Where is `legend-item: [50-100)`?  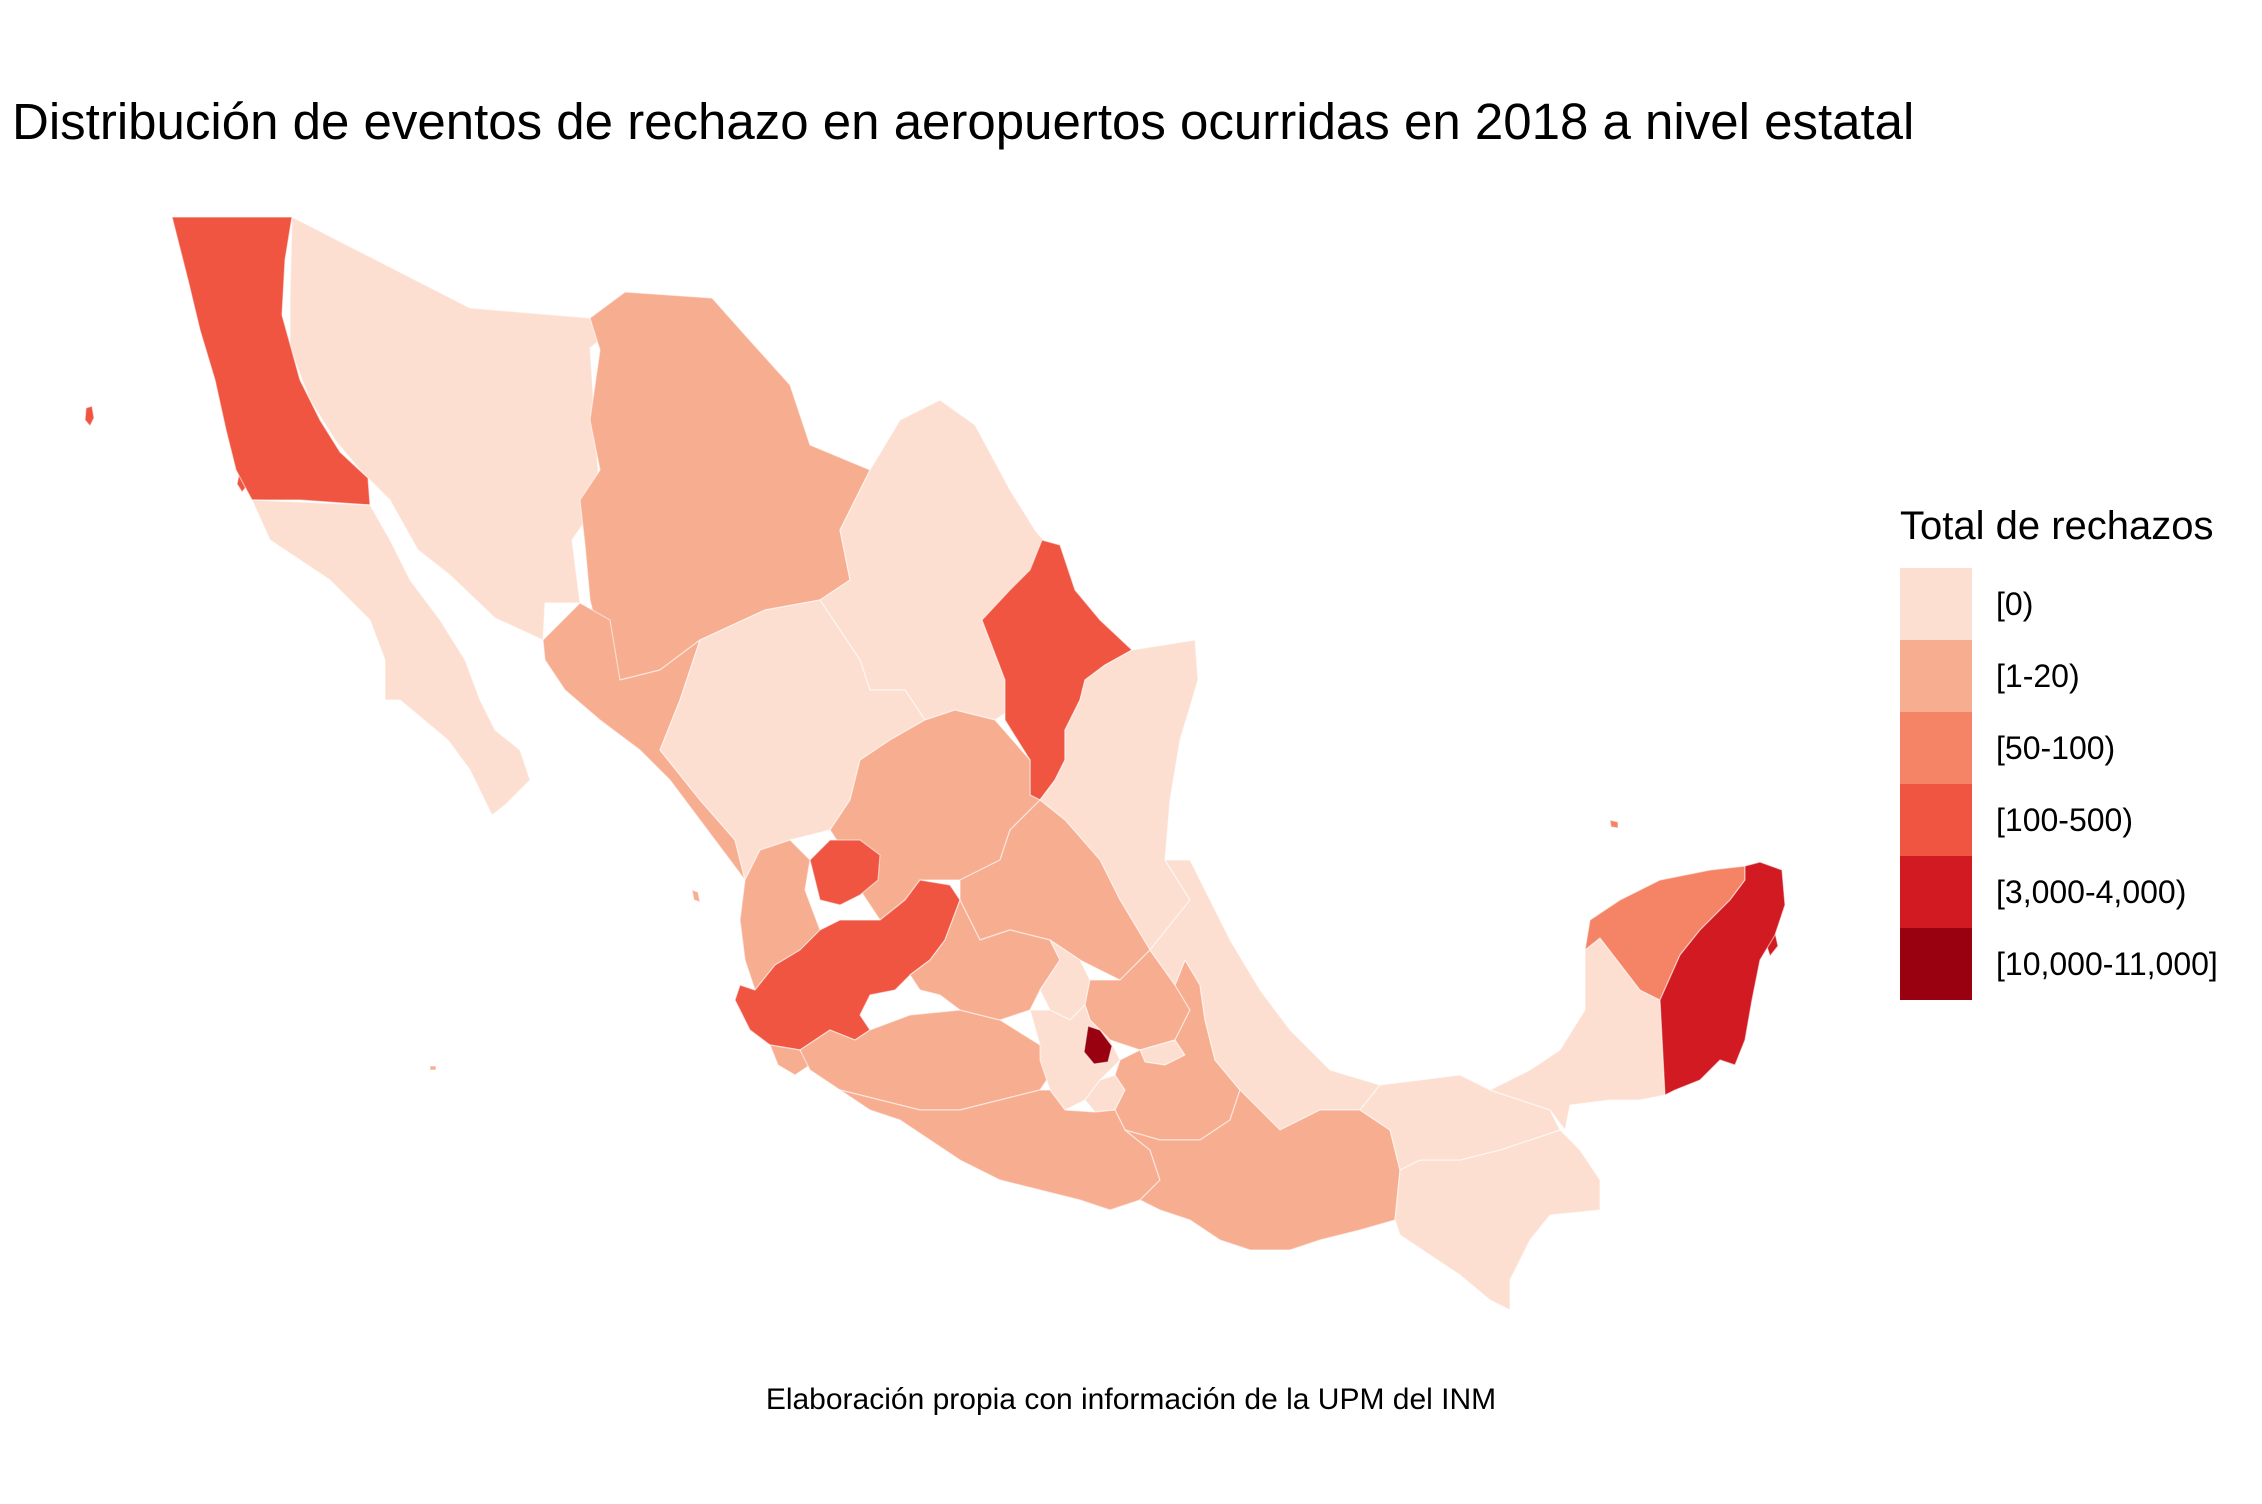 legend-item: [50-100) is located at coordinates (2059, 748).